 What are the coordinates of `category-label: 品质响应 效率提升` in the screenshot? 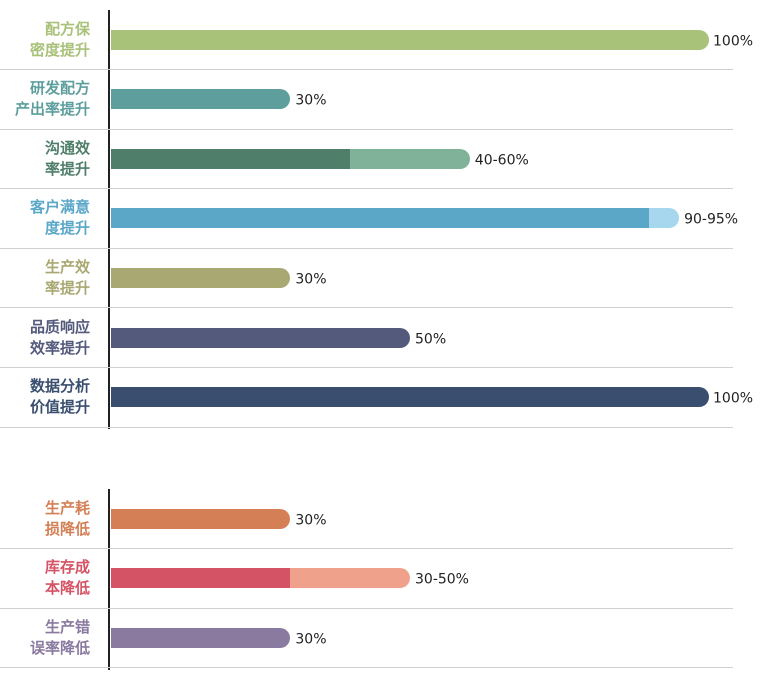 It's located at (60, 338).